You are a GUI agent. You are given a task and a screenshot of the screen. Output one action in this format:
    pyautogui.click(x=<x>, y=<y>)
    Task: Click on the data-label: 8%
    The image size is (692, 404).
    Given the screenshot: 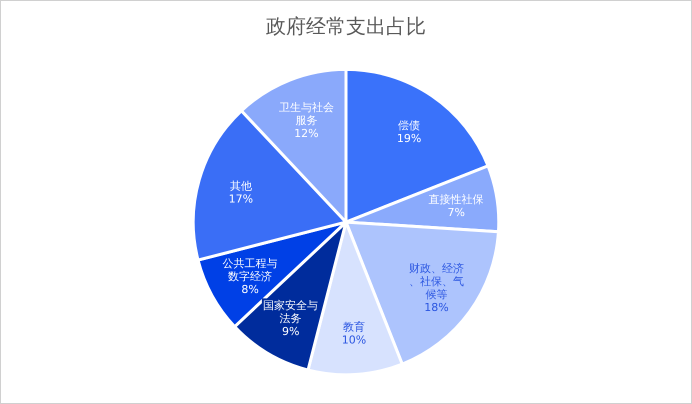 What is the action you would take?
    pyautogui.click(x=250, y=289)
    